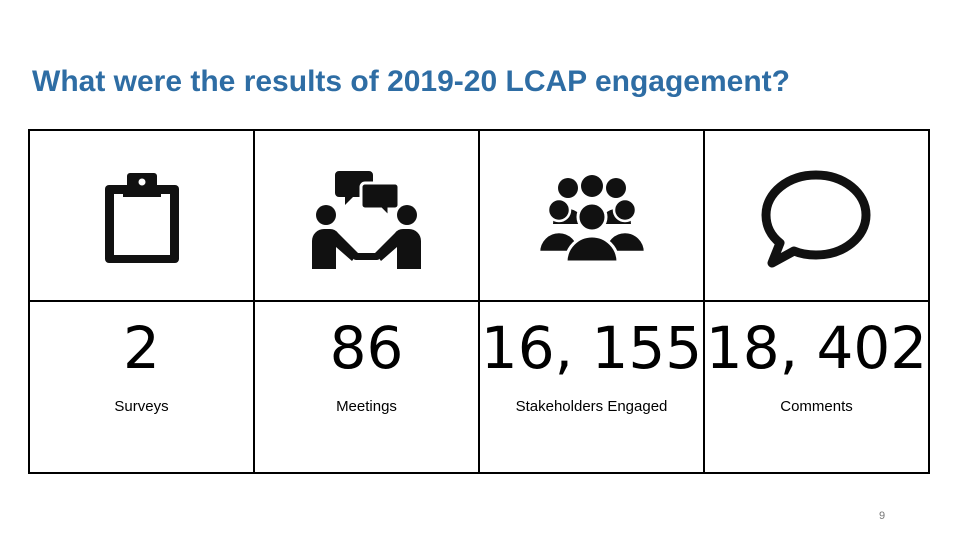 This screenshot has height=540, width=960. I want to click on icon-cell-surveys, so click(142, 216).